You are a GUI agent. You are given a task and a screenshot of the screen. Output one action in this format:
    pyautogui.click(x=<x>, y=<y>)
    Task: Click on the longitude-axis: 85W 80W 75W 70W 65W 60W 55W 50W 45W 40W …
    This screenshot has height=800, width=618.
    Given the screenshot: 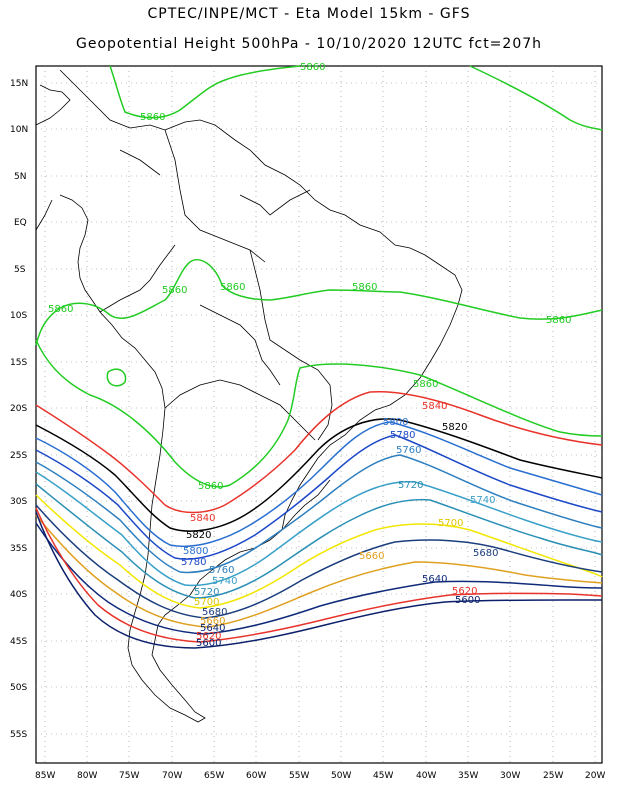 What is the action you would take?
    pyautogui.click(x=320, y=776)
    